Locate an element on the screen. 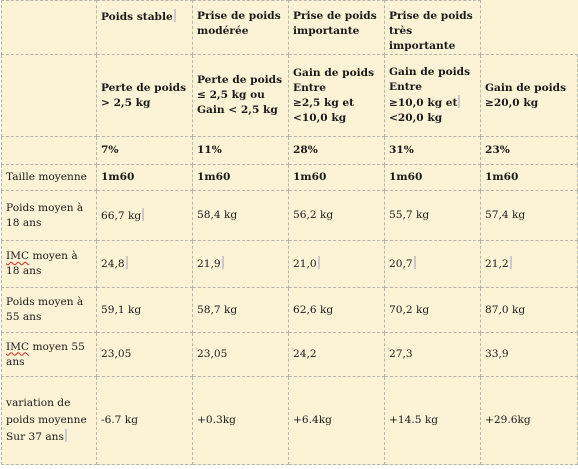  percentage-row: 7% 11% 28% 31% 23% is located at coordinates (289, 150).